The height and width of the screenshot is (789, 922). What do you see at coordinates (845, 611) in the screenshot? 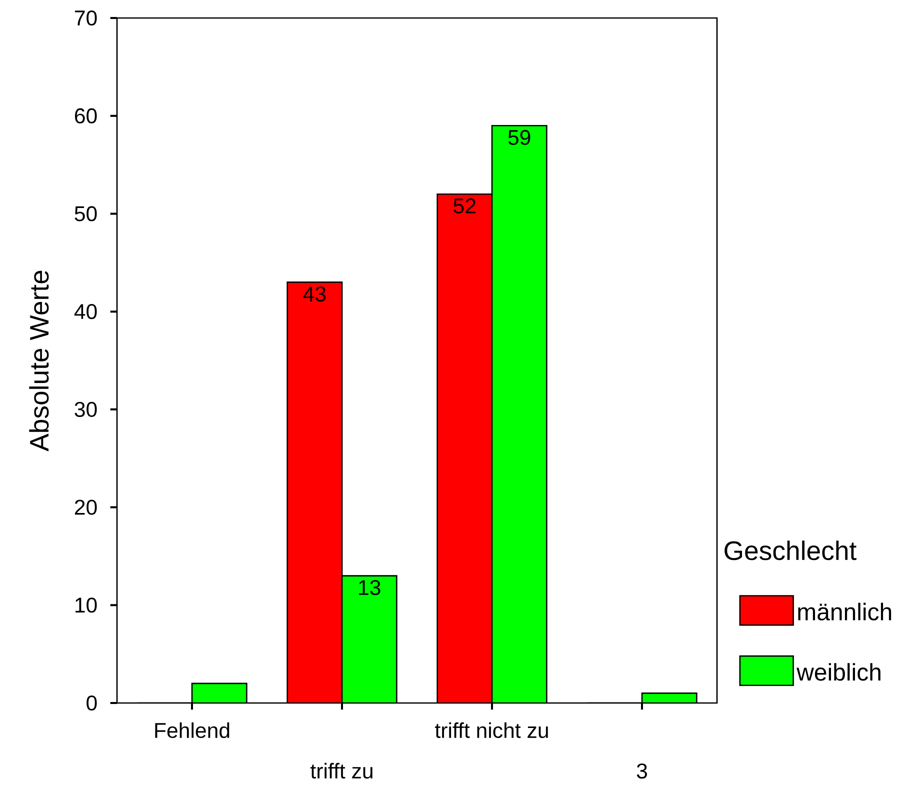
I see `legend-label: männlich` at bounding box center [845, 611].